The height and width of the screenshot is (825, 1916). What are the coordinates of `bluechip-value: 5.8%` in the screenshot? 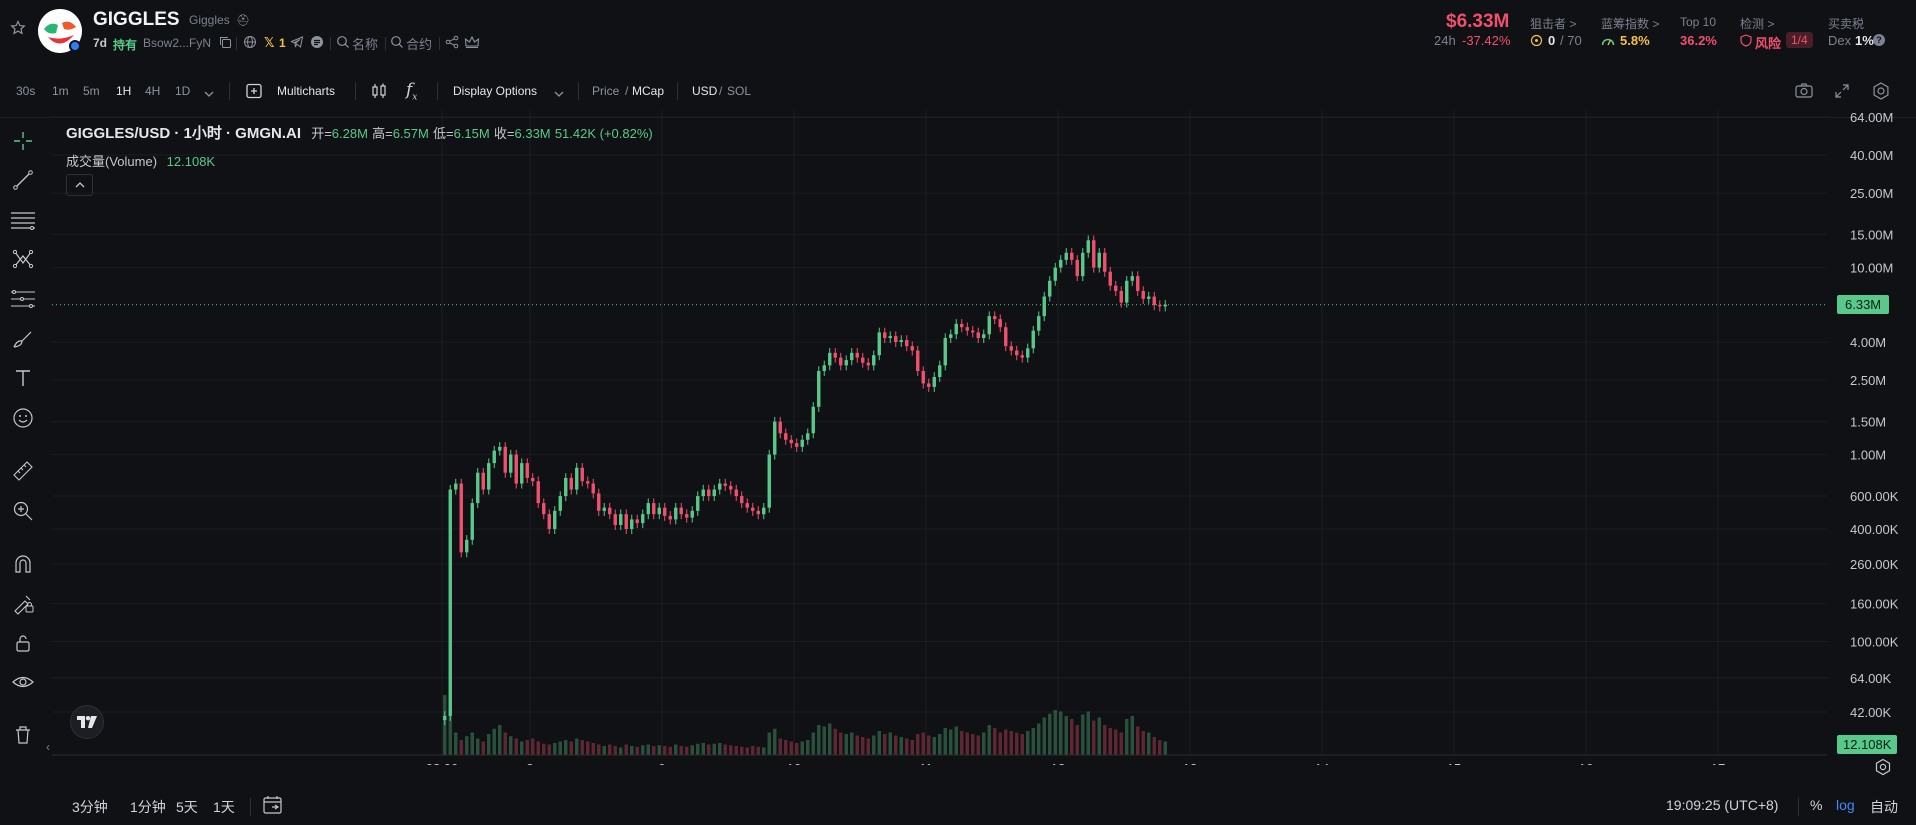 It's located at (1635, 40).